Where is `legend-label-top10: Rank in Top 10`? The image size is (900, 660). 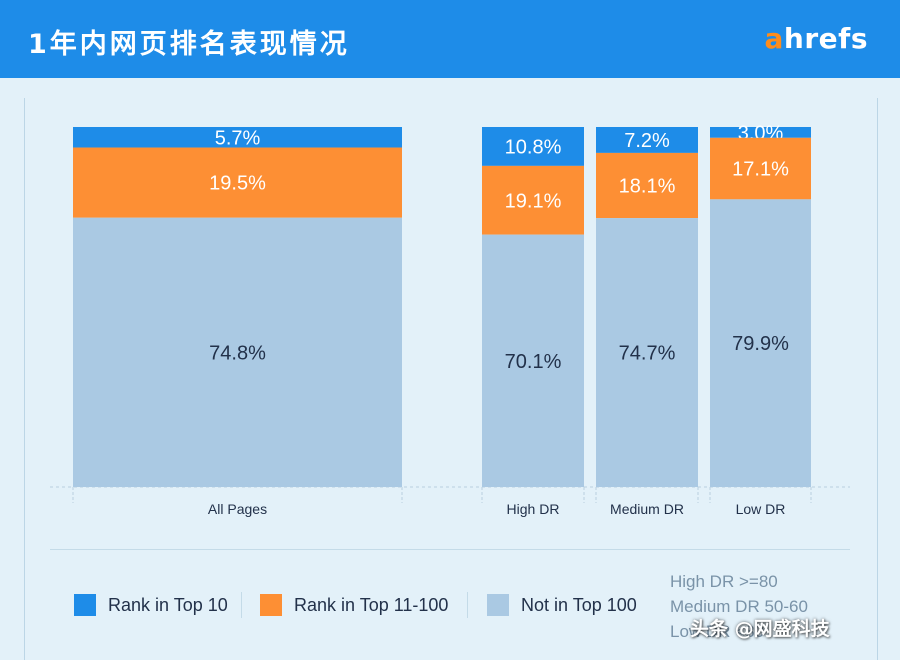 legend-label-top10: Rank in Top 10 is located at coordinates (168, 604).